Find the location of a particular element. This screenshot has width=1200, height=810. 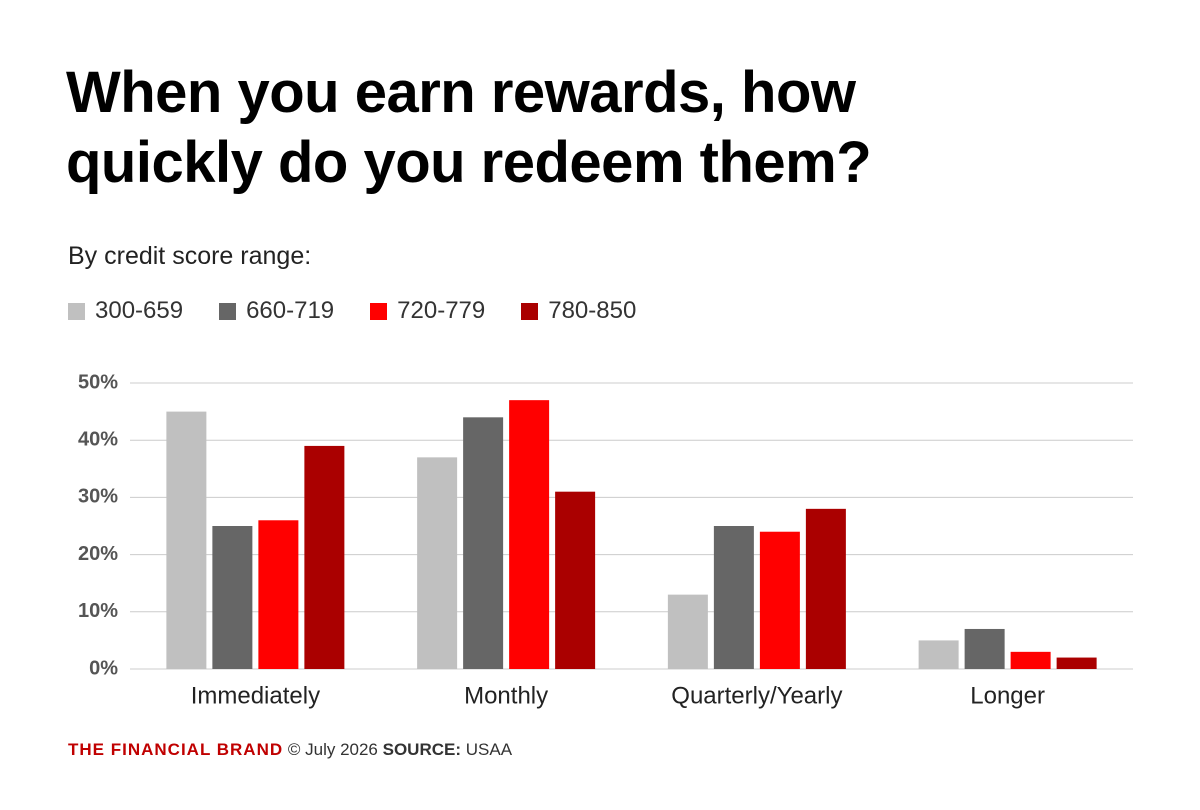

x-tick-label: Monthly is located at coordinates (506, 695).